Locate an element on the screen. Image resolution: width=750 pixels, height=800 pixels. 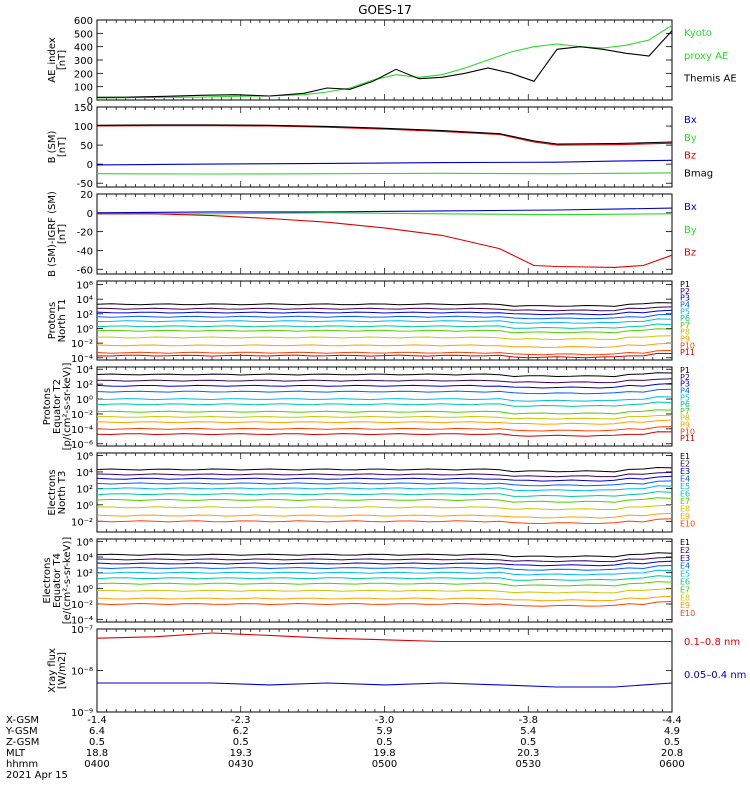
y-axis-label: North T1 is located at coordinates (62, 321).